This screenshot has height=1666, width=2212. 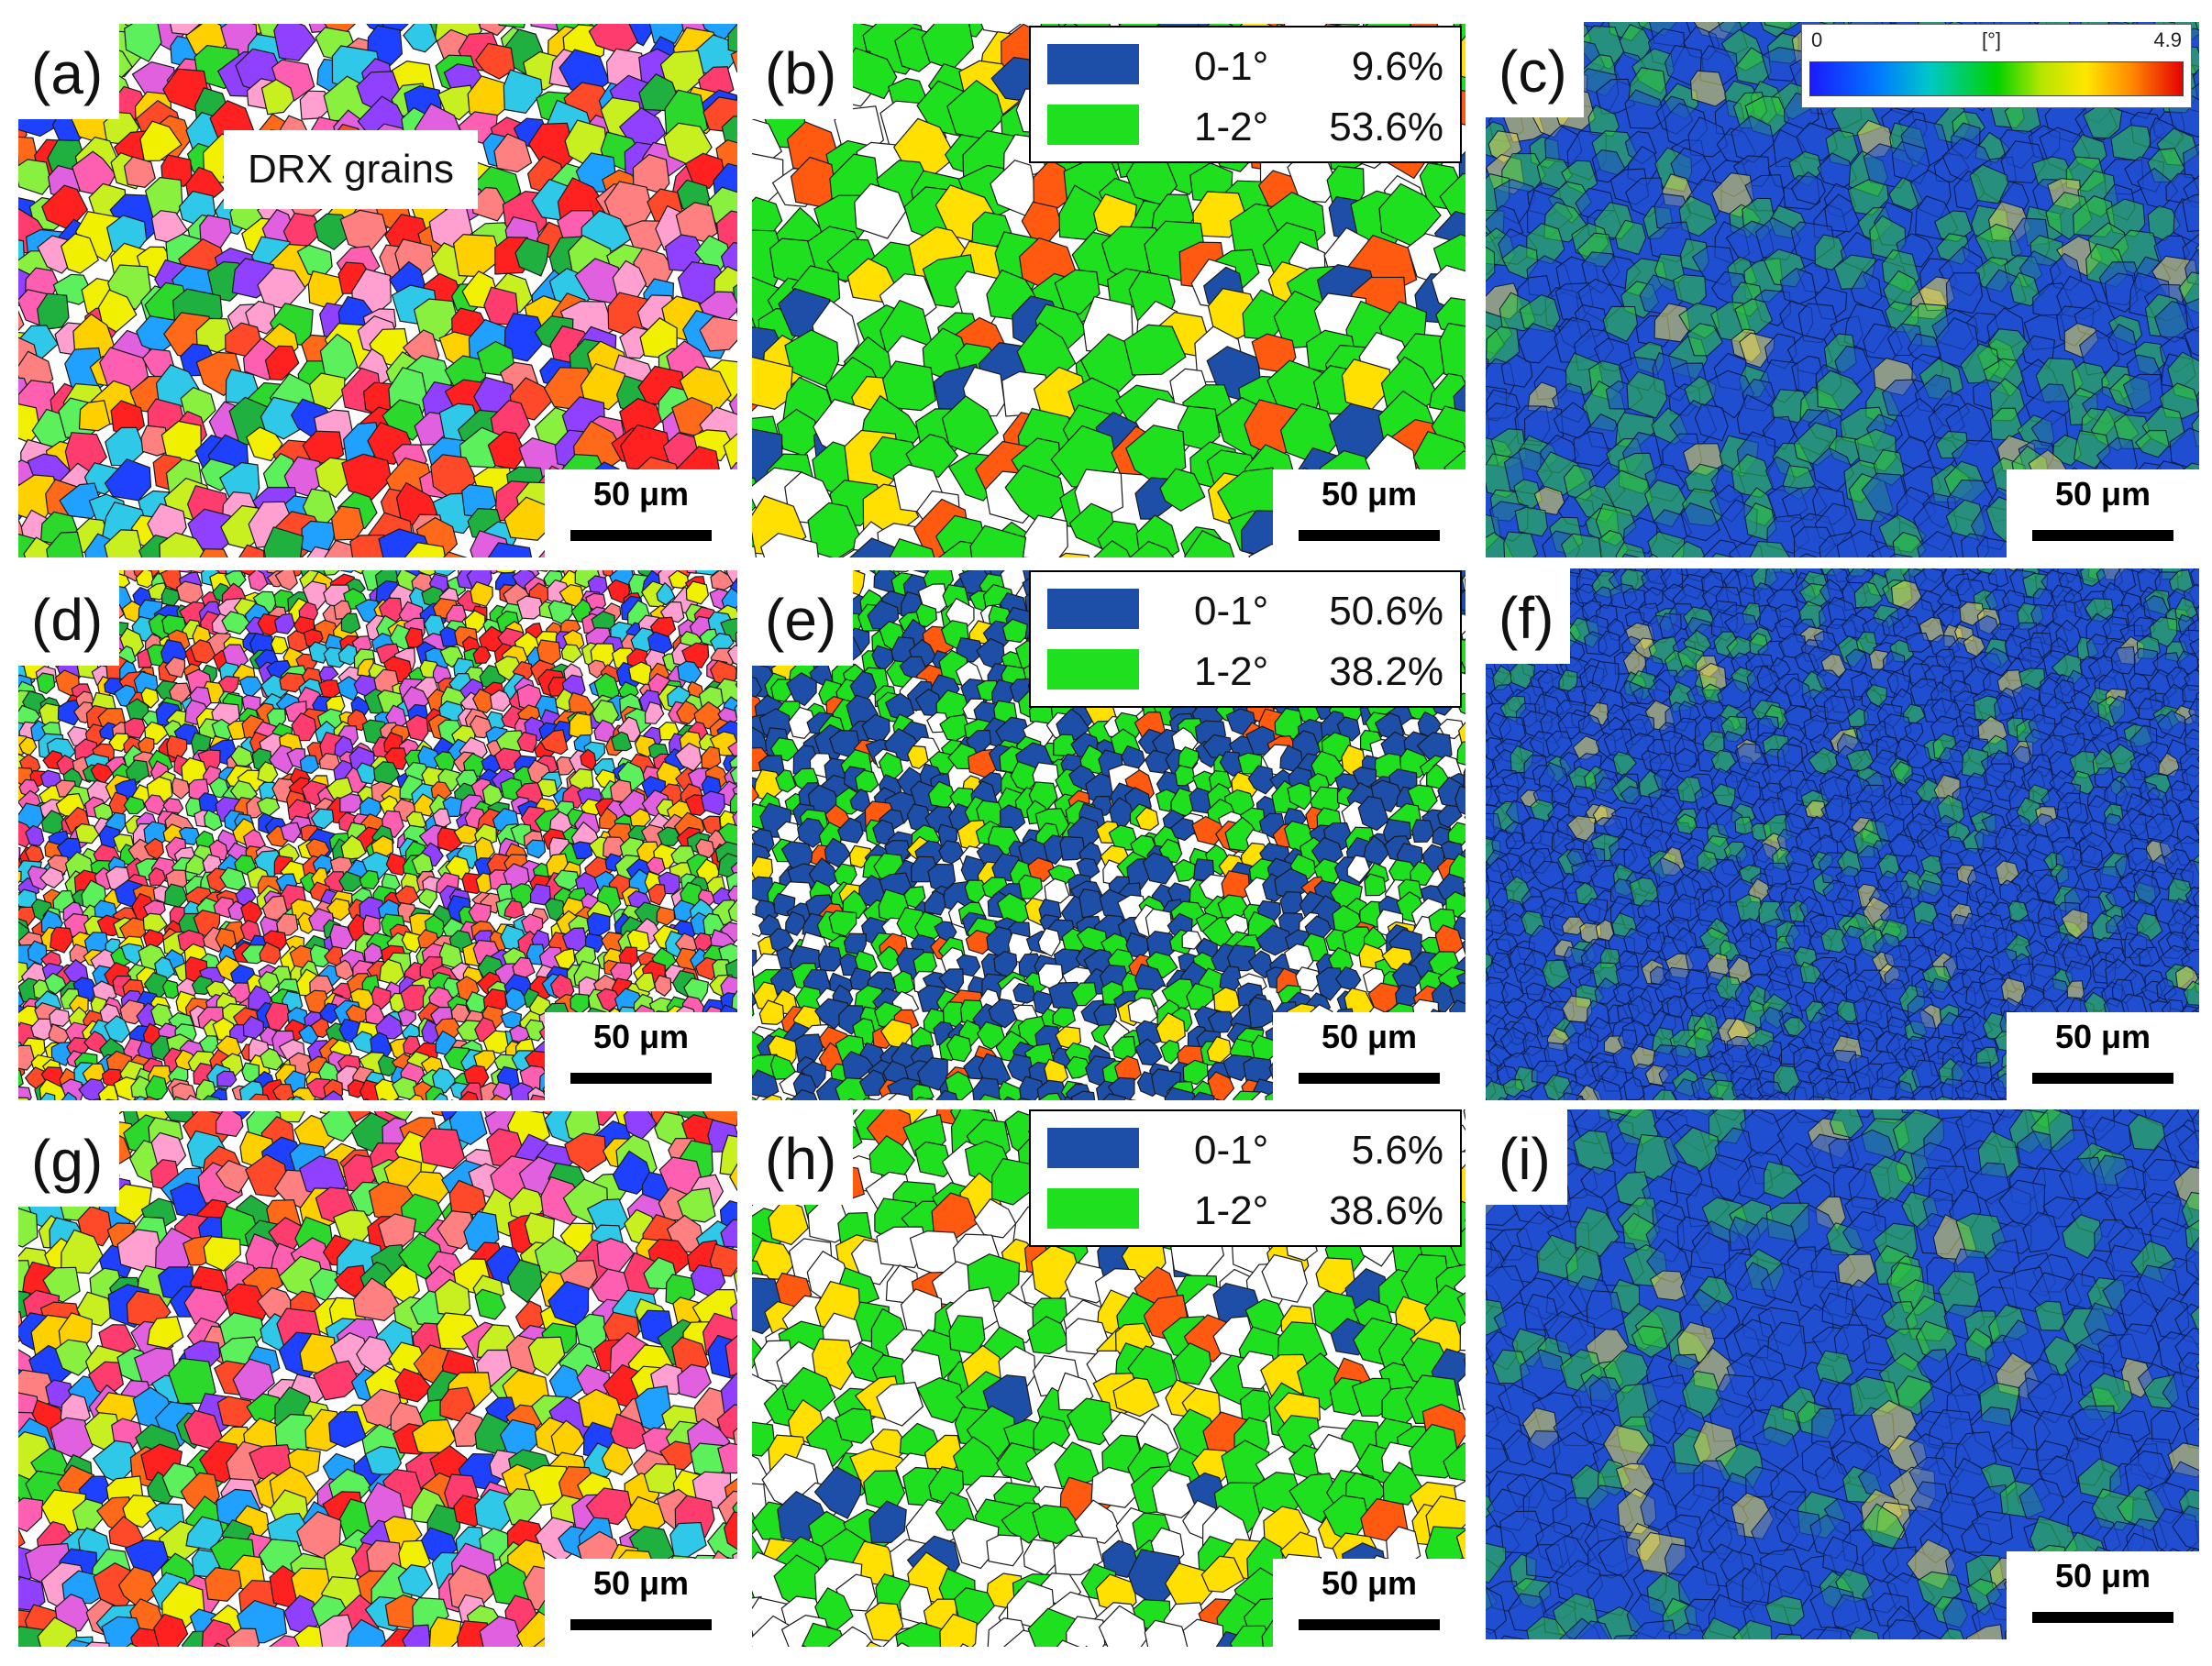 What do you see at coordinates (1231, 611) in the screenshot?
I see `legend-range: 0-1°` at bounding box center [1231, 611].